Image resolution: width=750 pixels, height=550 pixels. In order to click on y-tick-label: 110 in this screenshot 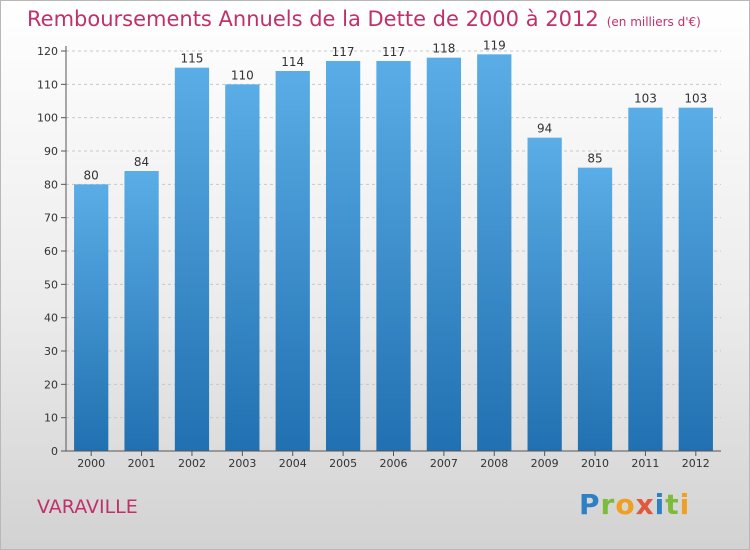, I will do `click(47, 84)`.